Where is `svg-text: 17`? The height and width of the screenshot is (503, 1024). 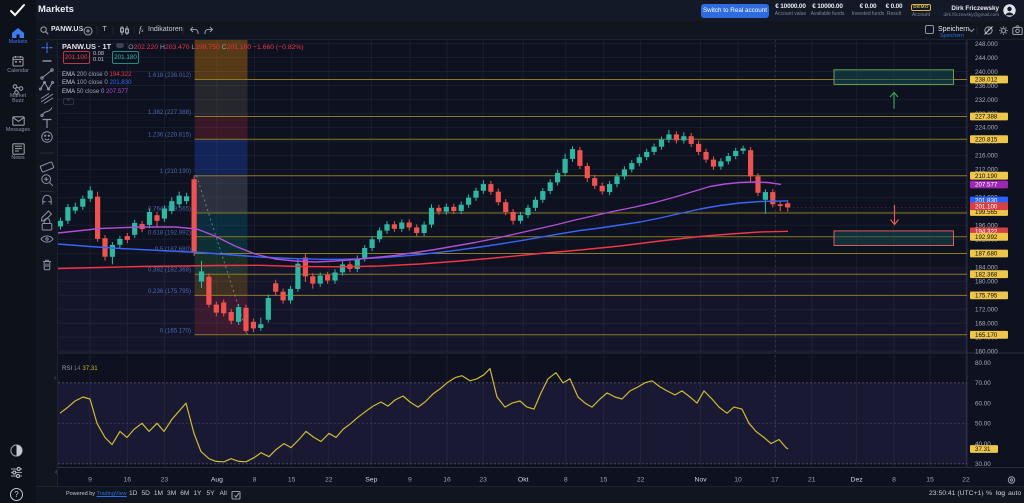 svg-text: 17 is located at coordinates (775, 480).